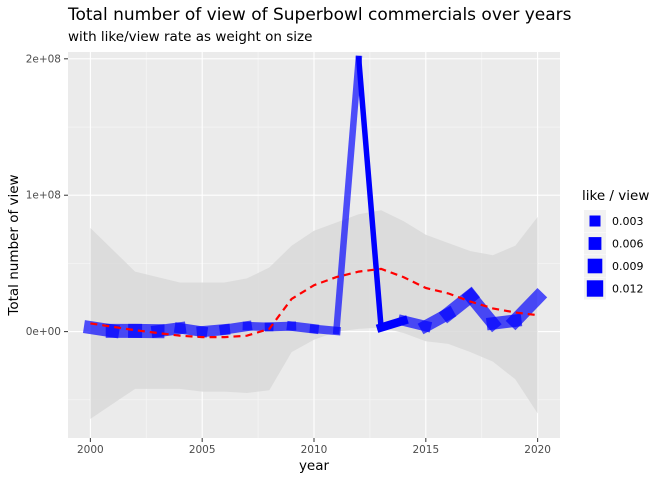 This screenshot has width=672, height=480. Describe the element at coordinates (628, 221) in the screenshot. I see `legend-label: 0.003` at that location.